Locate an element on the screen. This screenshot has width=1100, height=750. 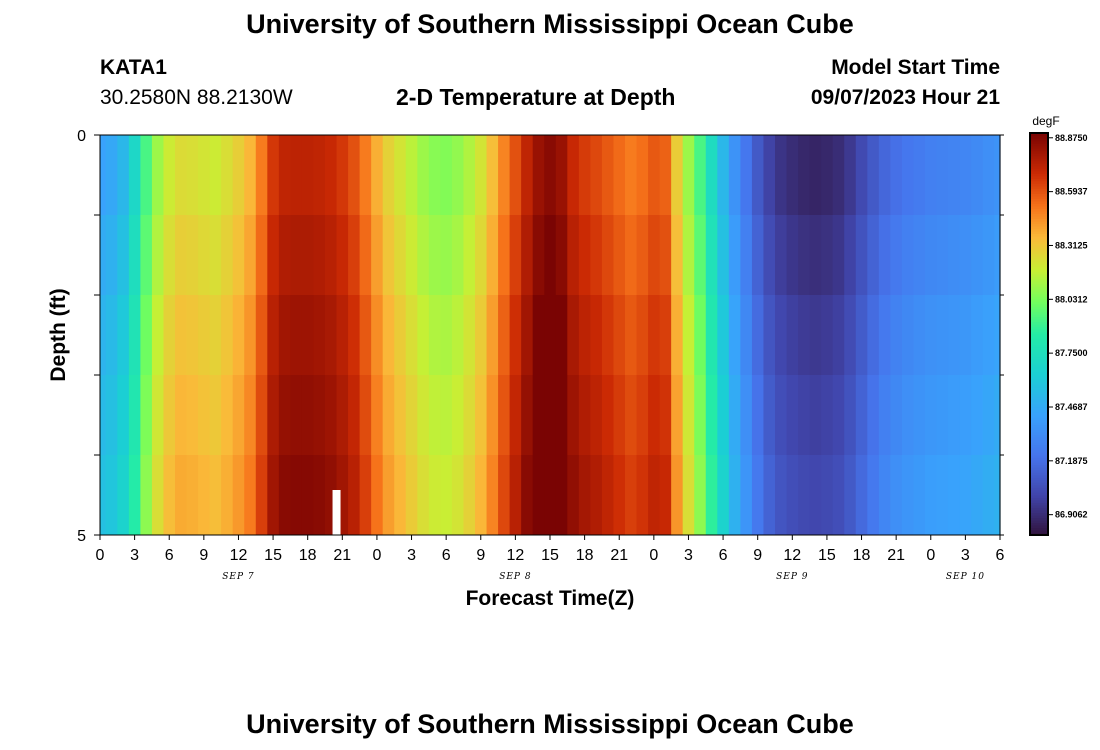
x-tick-label: 21 is located at coordinates (619, 555).